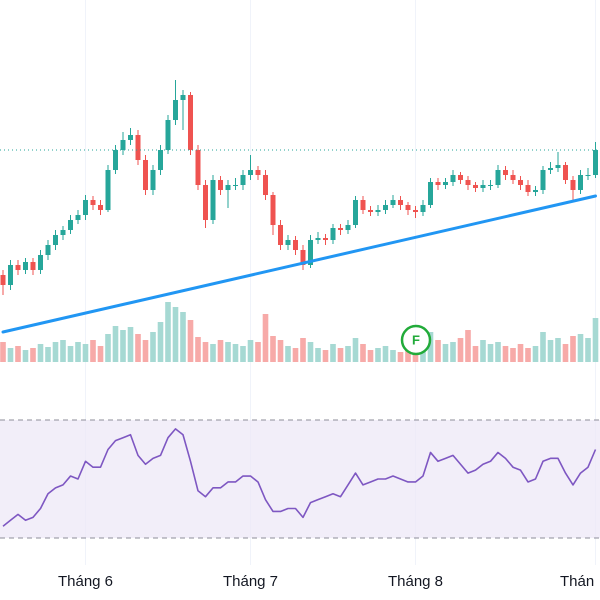 The image size is (600, 600). I want to click on x-tick-label: Tháng 8, so click(415, 581).